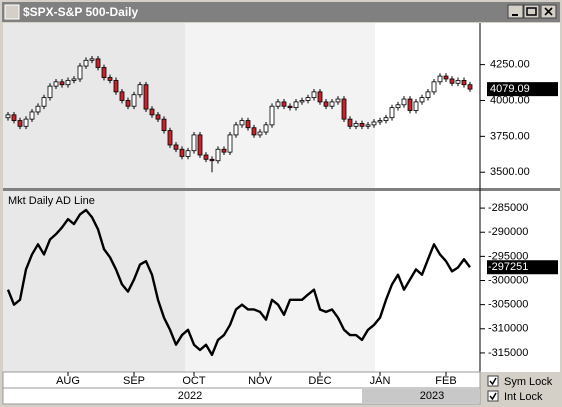 The width and height of the screenshot is (562, 407). Describe the element at coordinates (510, 100) in the screenshot. I see `y-tick-label: 4000.00` at that location.